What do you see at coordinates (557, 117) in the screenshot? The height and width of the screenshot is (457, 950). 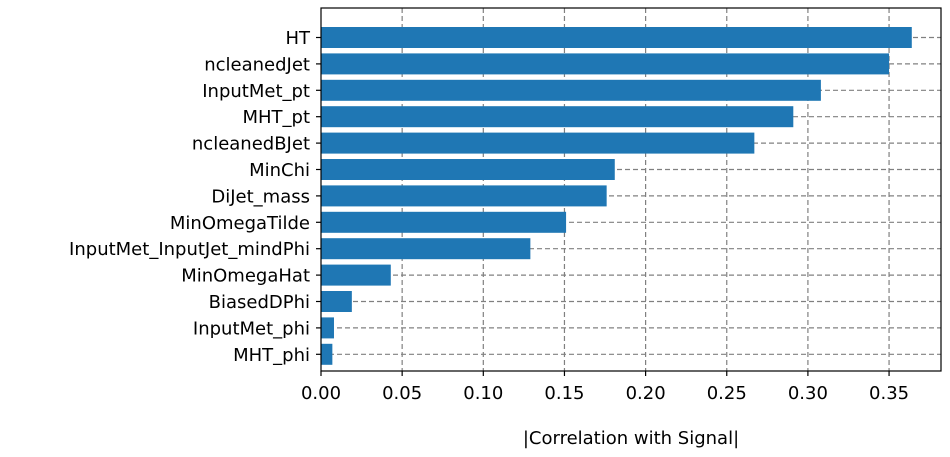 I see `bar-mht-pt` at bounding box center [557, 117].